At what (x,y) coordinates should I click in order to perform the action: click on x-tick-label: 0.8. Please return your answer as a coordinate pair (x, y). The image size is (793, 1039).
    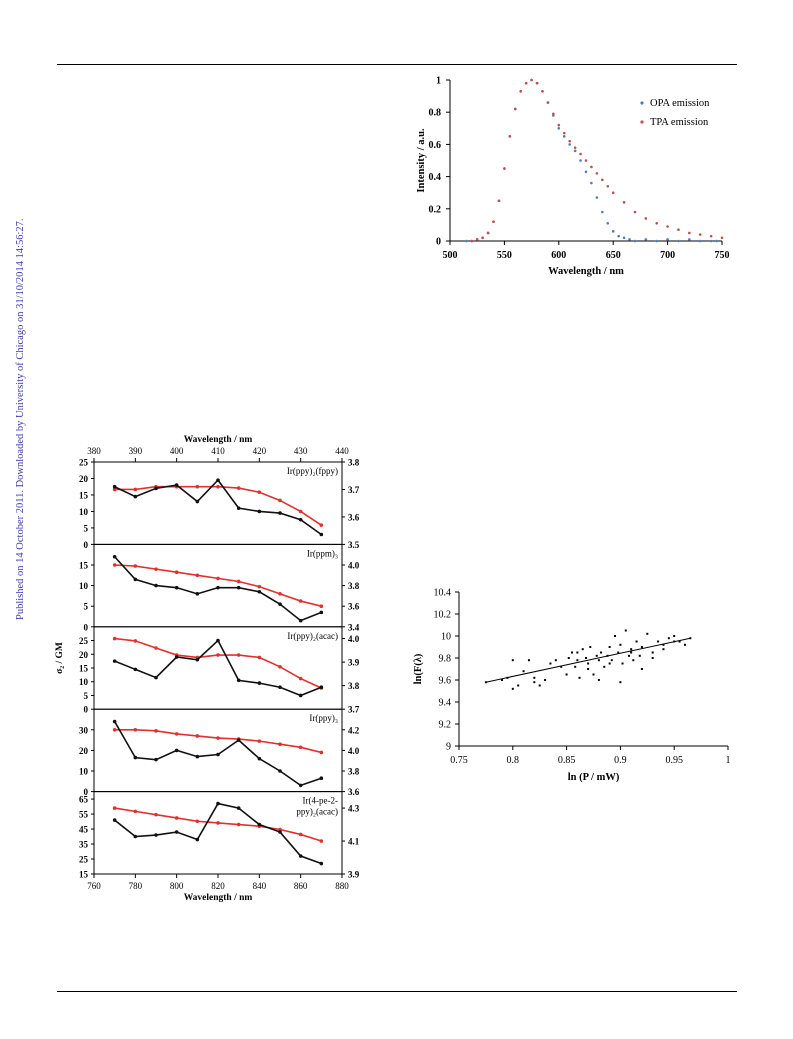
    Looking at the image, I should click on (513, 760).